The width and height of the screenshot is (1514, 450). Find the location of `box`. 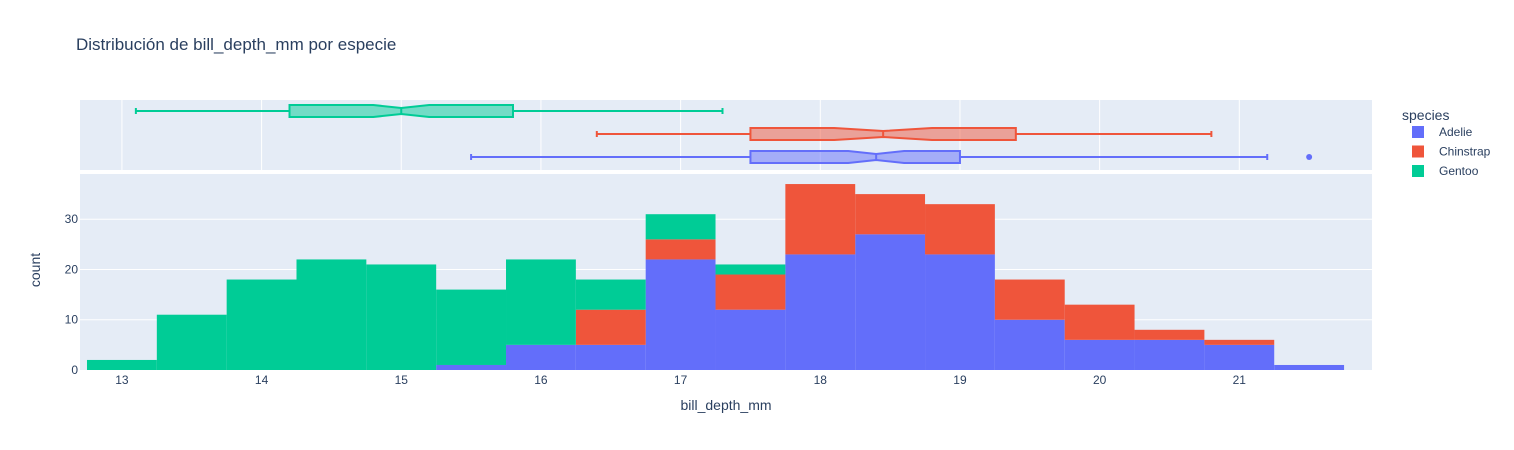

box is located at coordinates (855, 157).